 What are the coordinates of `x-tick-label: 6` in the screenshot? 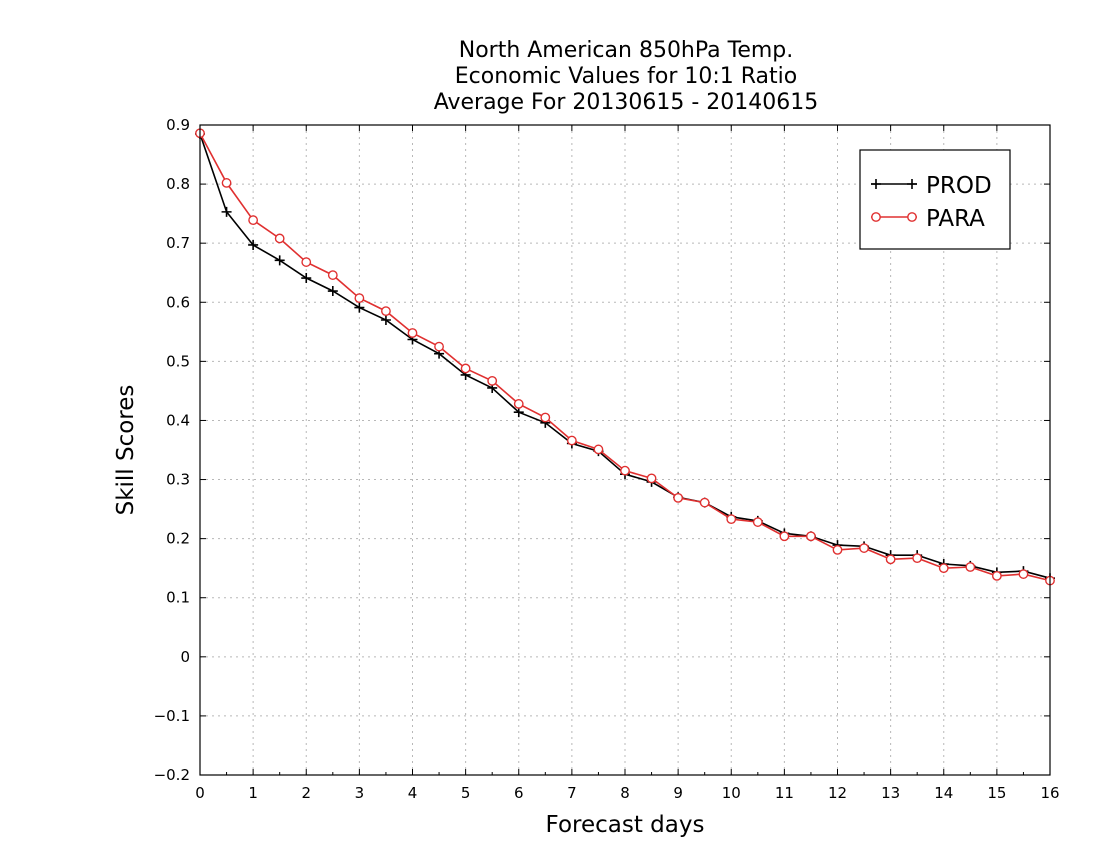 It's located at (519, 793).